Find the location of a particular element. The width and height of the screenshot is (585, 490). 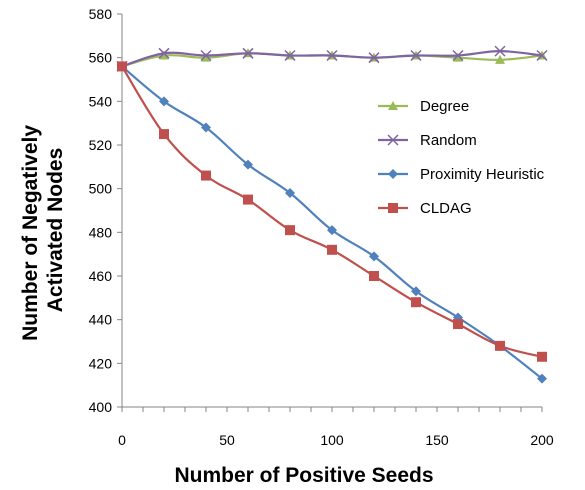

y-tick-label: 480 is located at coordinates (101, 232).